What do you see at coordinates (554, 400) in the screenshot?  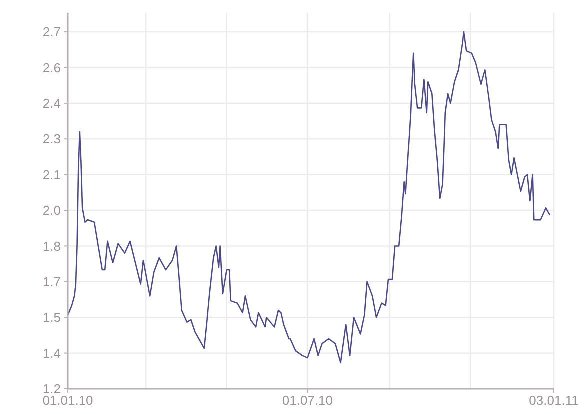 I see `x-tick-label: 03.01.11` at bounding box center [554, 400].